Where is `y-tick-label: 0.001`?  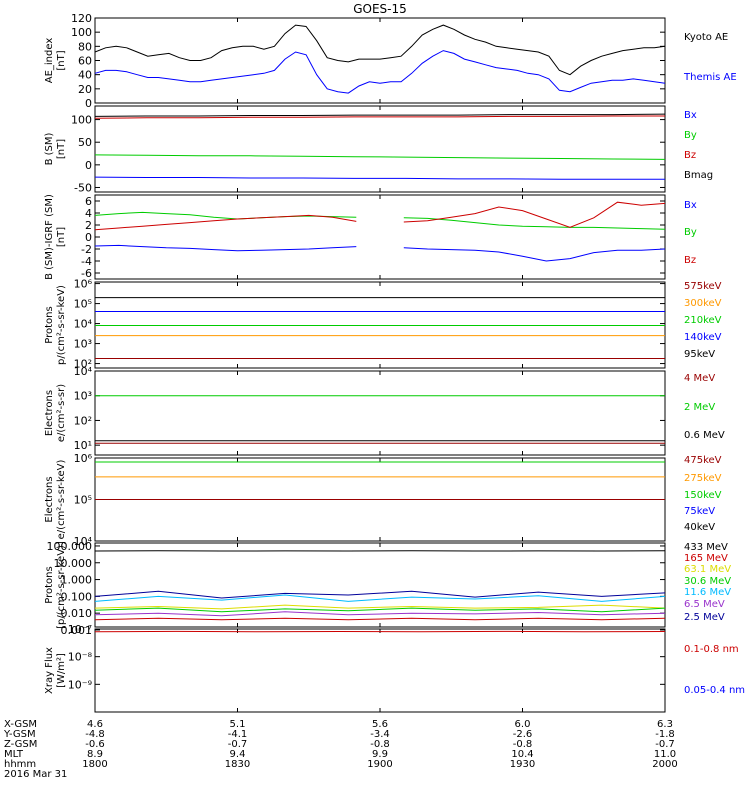 y-tick-label: 0.001 is located at coordinates (77, 630).